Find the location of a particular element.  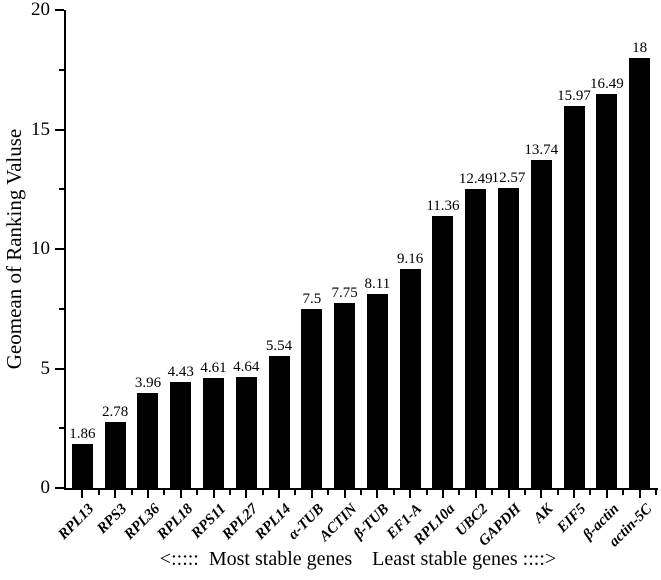

bar-value-label: 1.86 is located at coordinates (82, 433).